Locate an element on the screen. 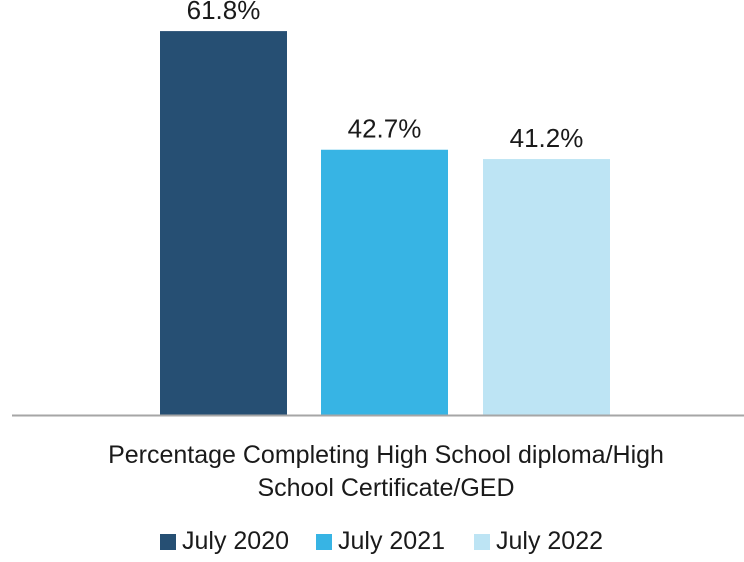 The width and height of the screenshot is (744, 562). legend-label: July 2021 is located at coordinates (391, 541).